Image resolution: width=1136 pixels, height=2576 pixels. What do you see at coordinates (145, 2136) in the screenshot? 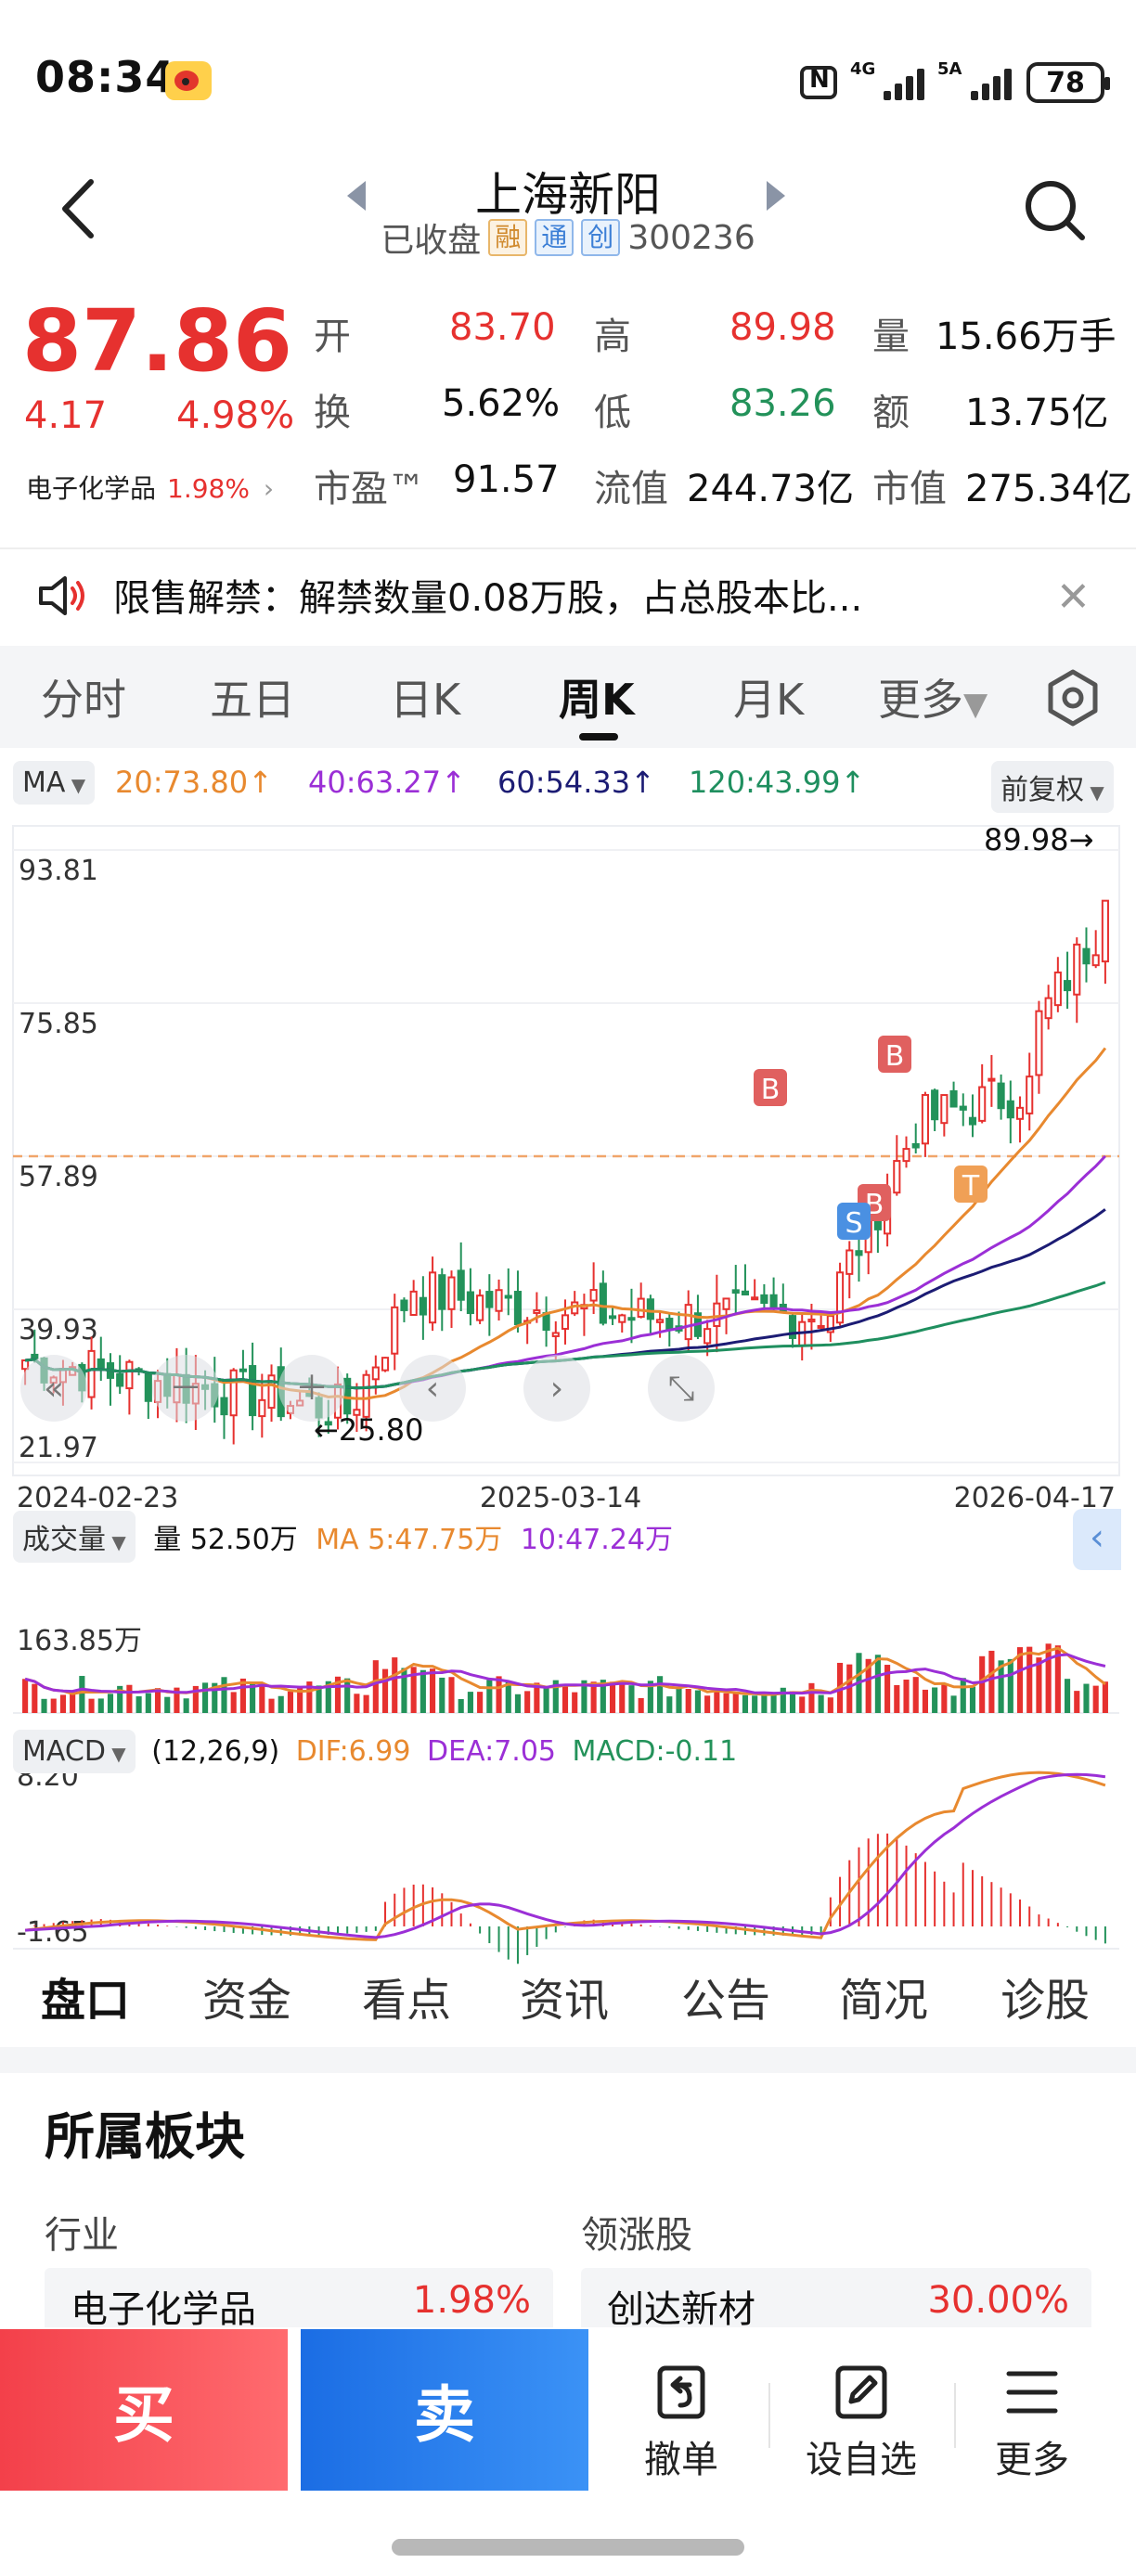
I see `sectors-title: 所属板块` at bounding box center [145, 2136].